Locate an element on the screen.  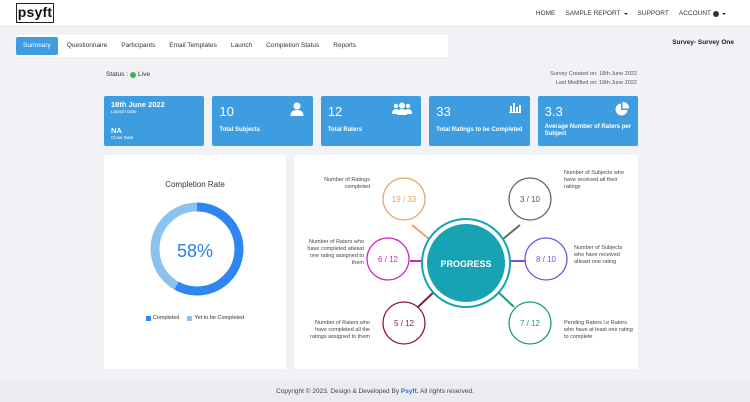
user-icon is located at coordinates (297, 109).